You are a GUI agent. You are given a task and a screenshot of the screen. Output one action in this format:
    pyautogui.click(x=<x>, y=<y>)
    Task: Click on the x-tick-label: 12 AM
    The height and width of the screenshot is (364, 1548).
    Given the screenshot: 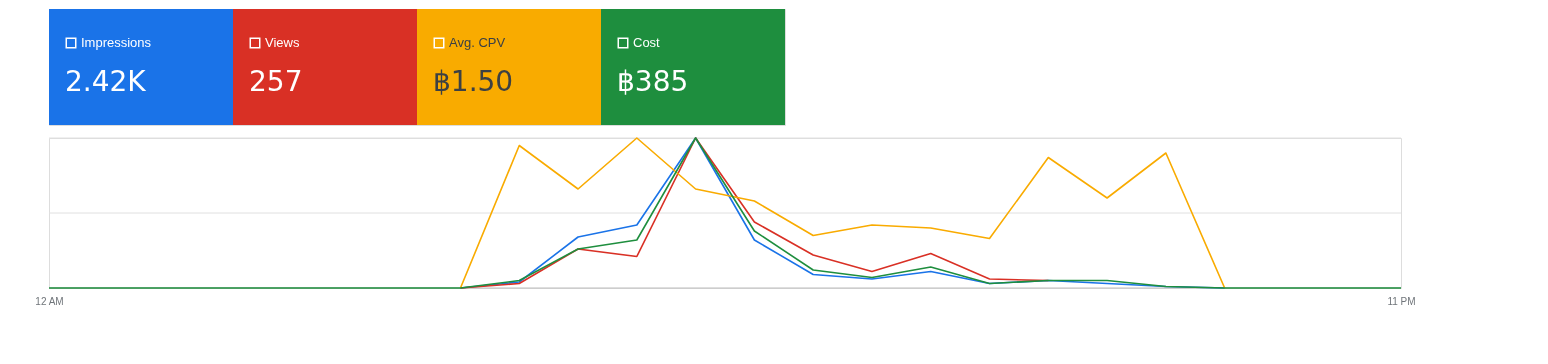 What is the action you would take?
    pyautogui.click(x=49, y=301)
    